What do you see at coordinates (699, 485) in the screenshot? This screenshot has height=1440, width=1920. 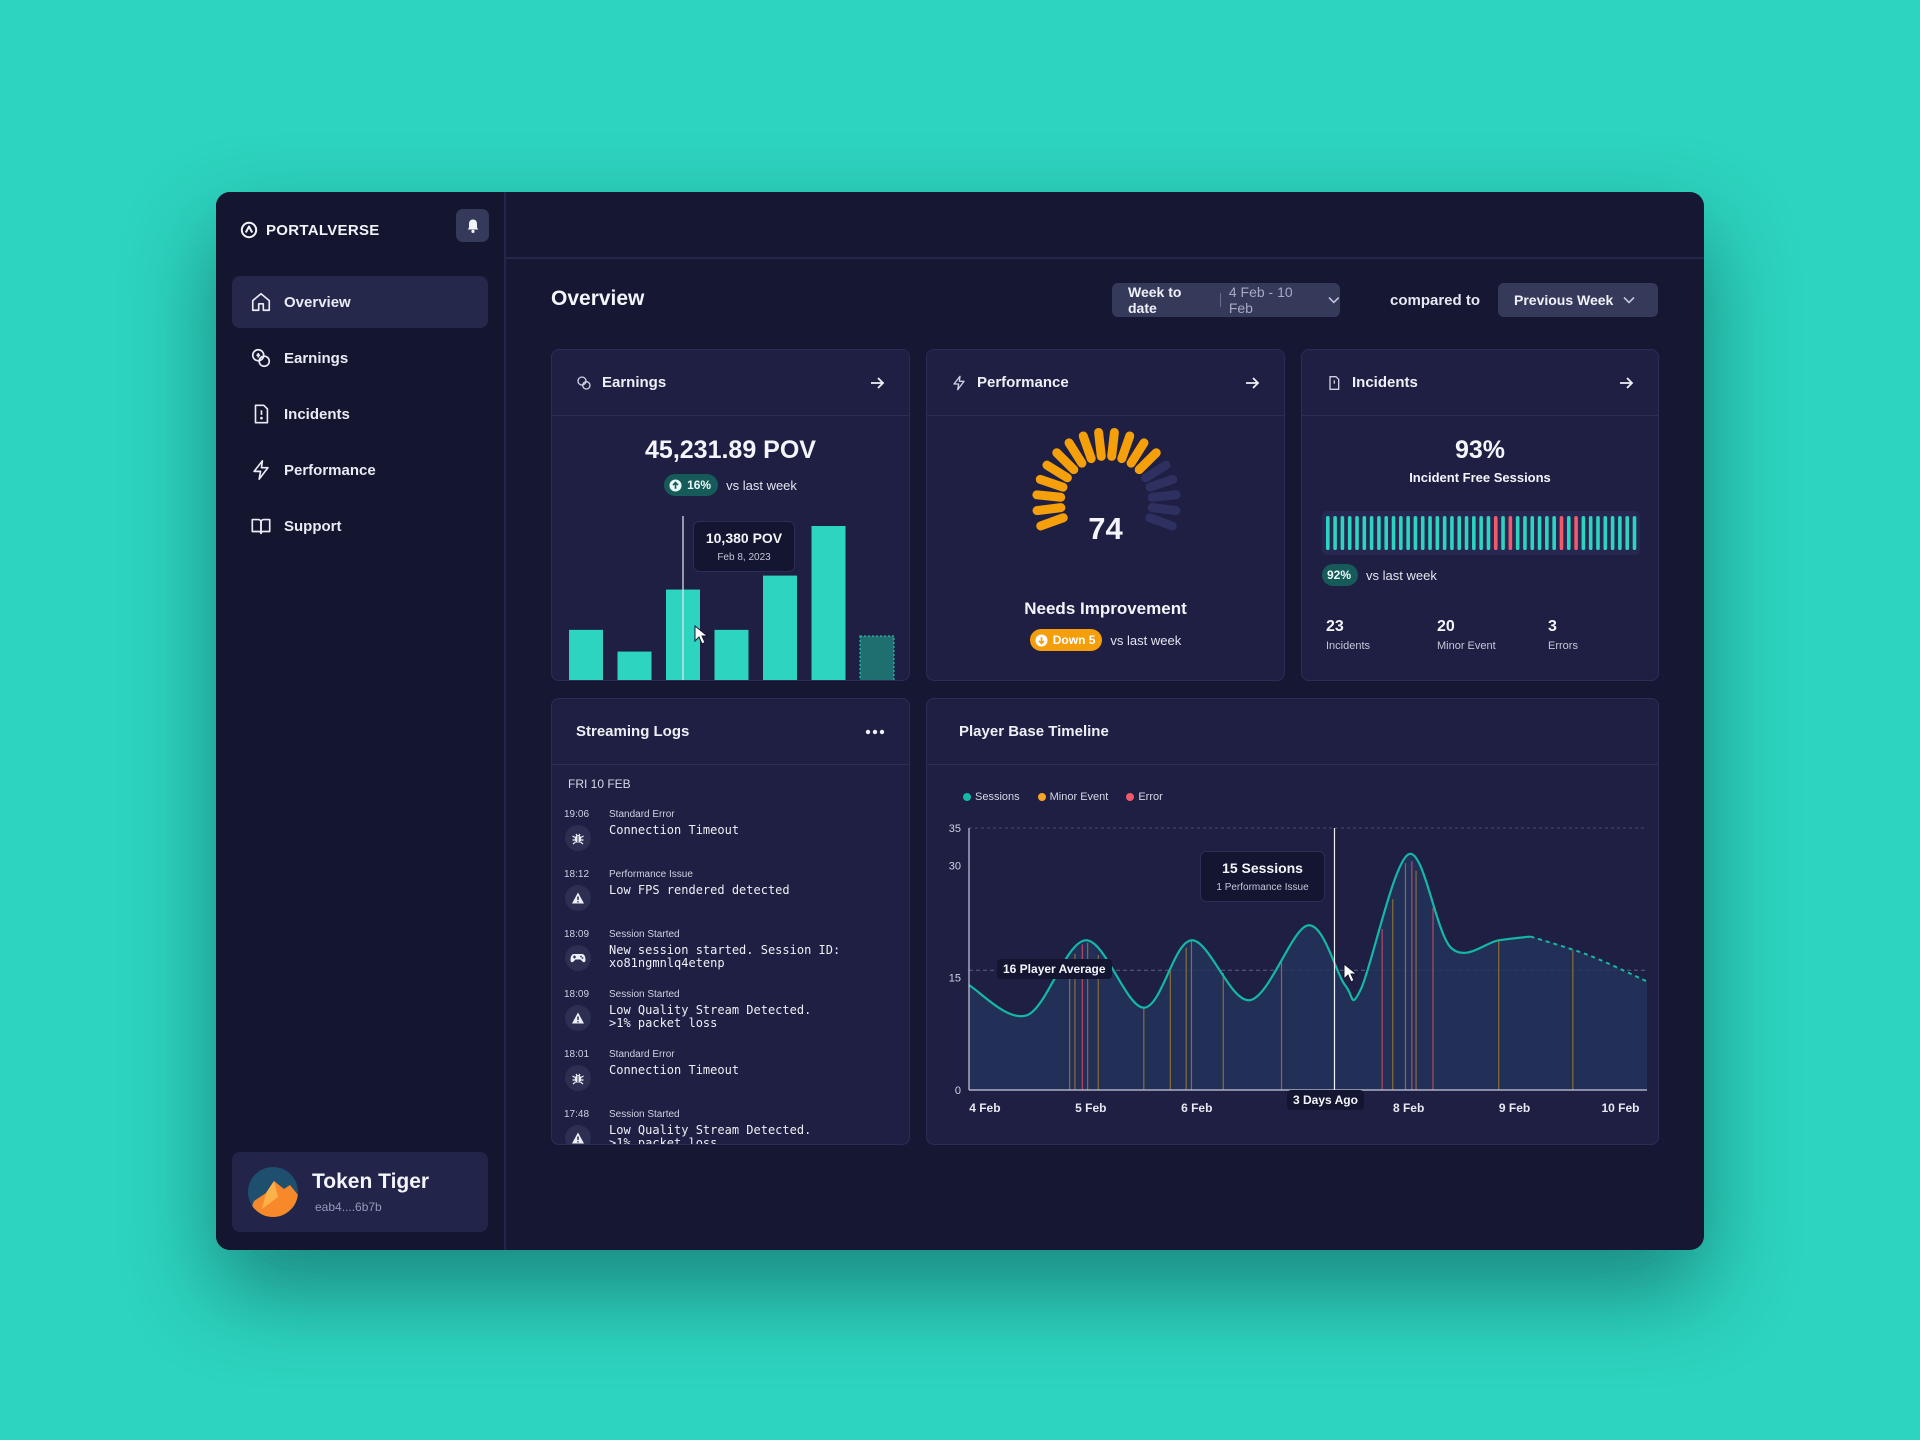 I see `earnings-change-value: 16%` at bounding box center [699, 485].